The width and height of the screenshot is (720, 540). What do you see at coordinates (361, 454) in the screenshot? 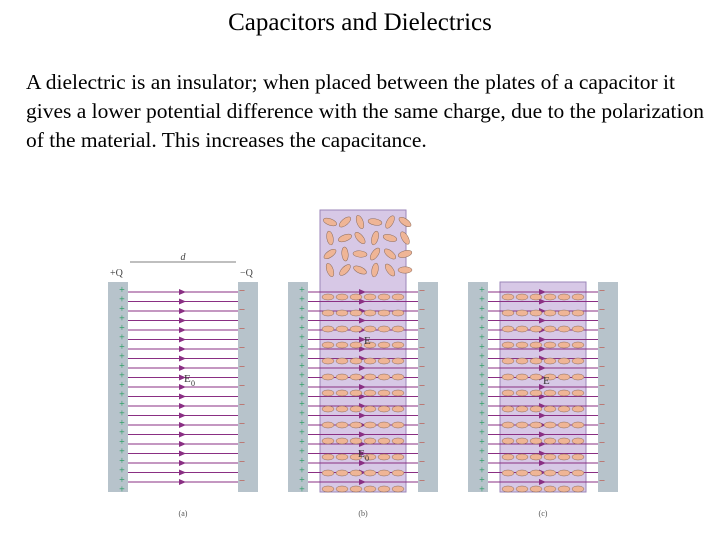
I see `field0-label: E` at bounding box center [361, 454].